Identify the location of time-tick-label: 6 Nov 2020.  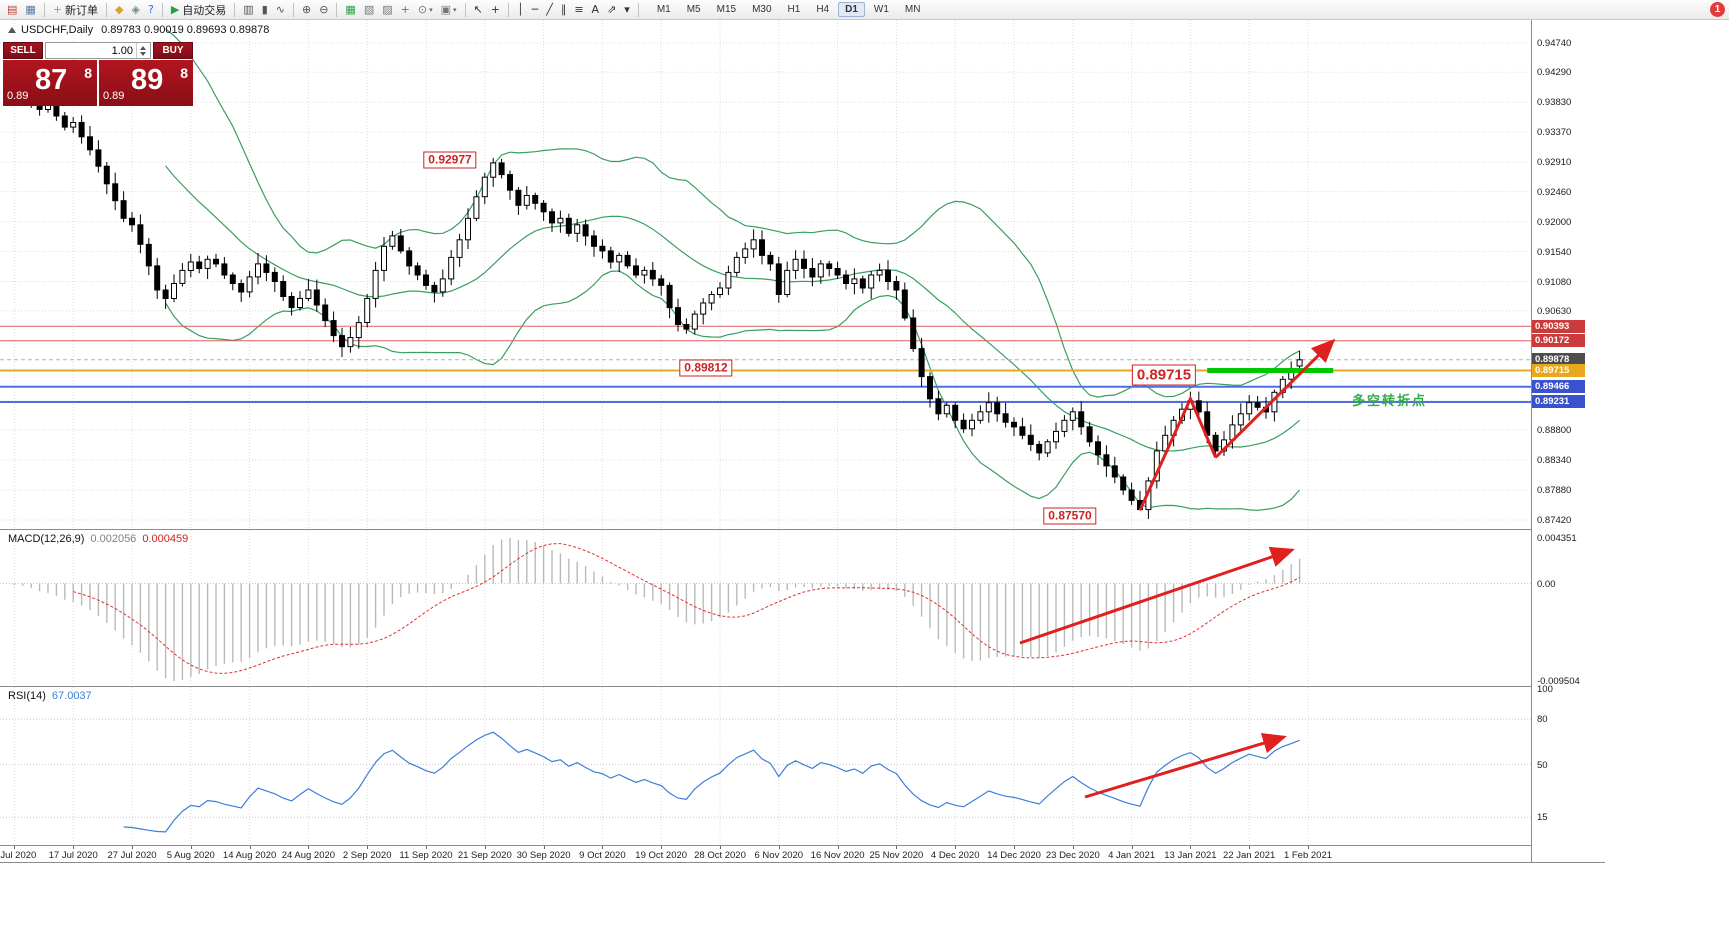
(779, 855).